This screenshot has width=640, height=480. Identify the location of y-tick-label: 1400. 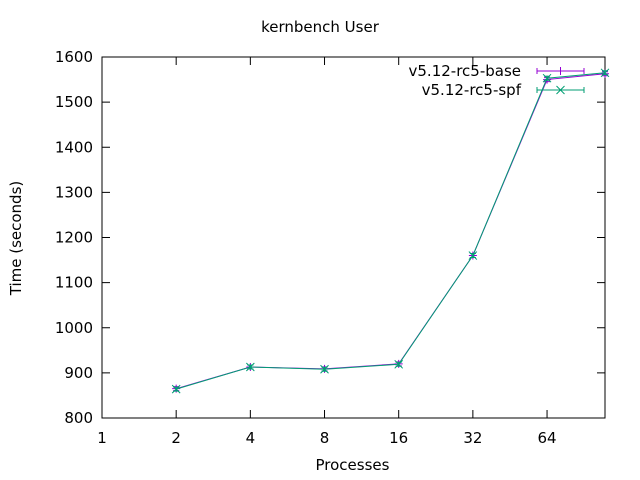
(74, 147).